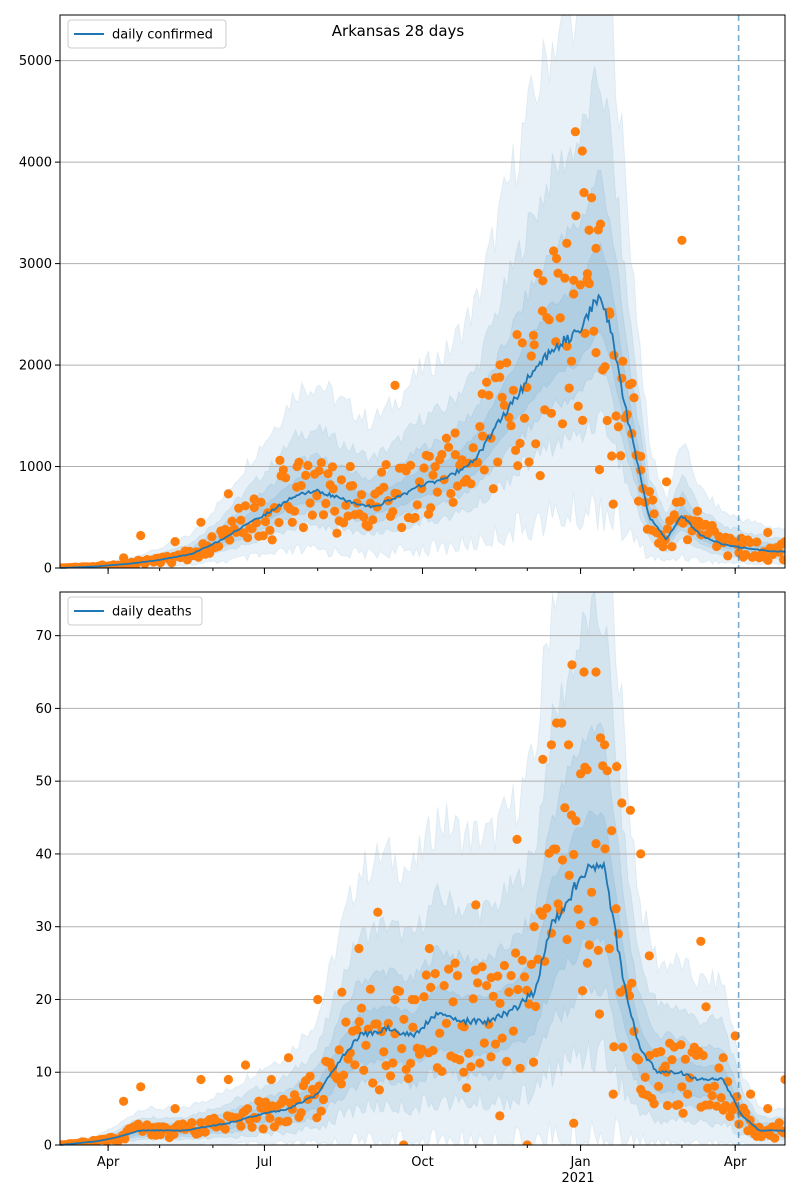 The width and height of the screenshot is (800, 1200). What do you see at coordinates (422, 1157) in the screenshot?
I see `deaths-x-axis: Apr Jul Oct Jan Apr` at bounding box center [422, 1157].